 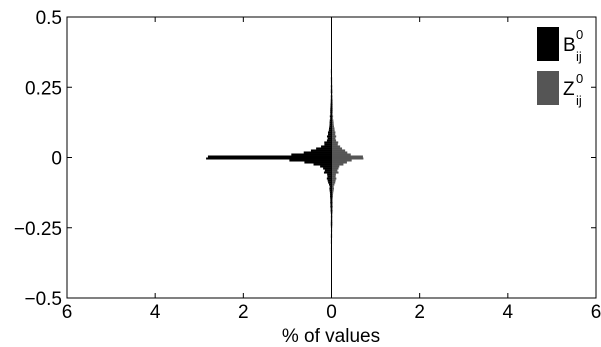 What do you see at coordinates (548, 88) in the screenshot?
I see `legend-swatch-z` at bounding box center [548, 88].